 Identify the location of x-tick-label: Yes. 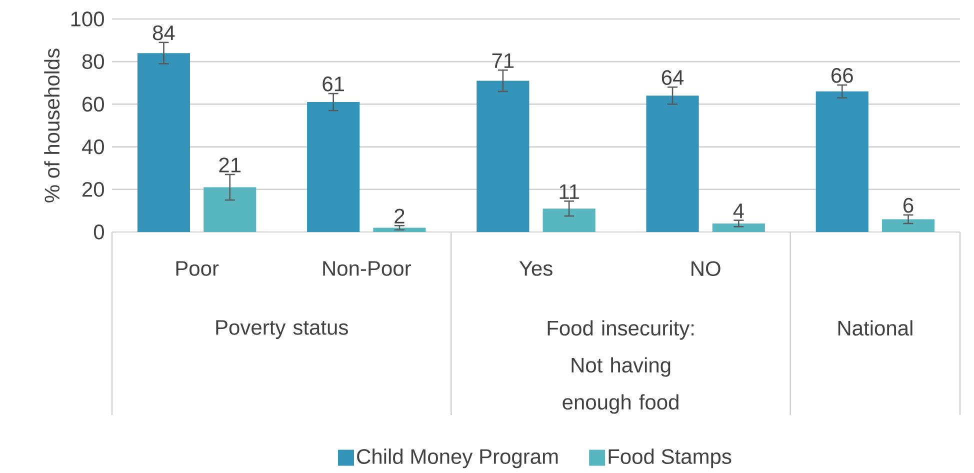
(535, 268).